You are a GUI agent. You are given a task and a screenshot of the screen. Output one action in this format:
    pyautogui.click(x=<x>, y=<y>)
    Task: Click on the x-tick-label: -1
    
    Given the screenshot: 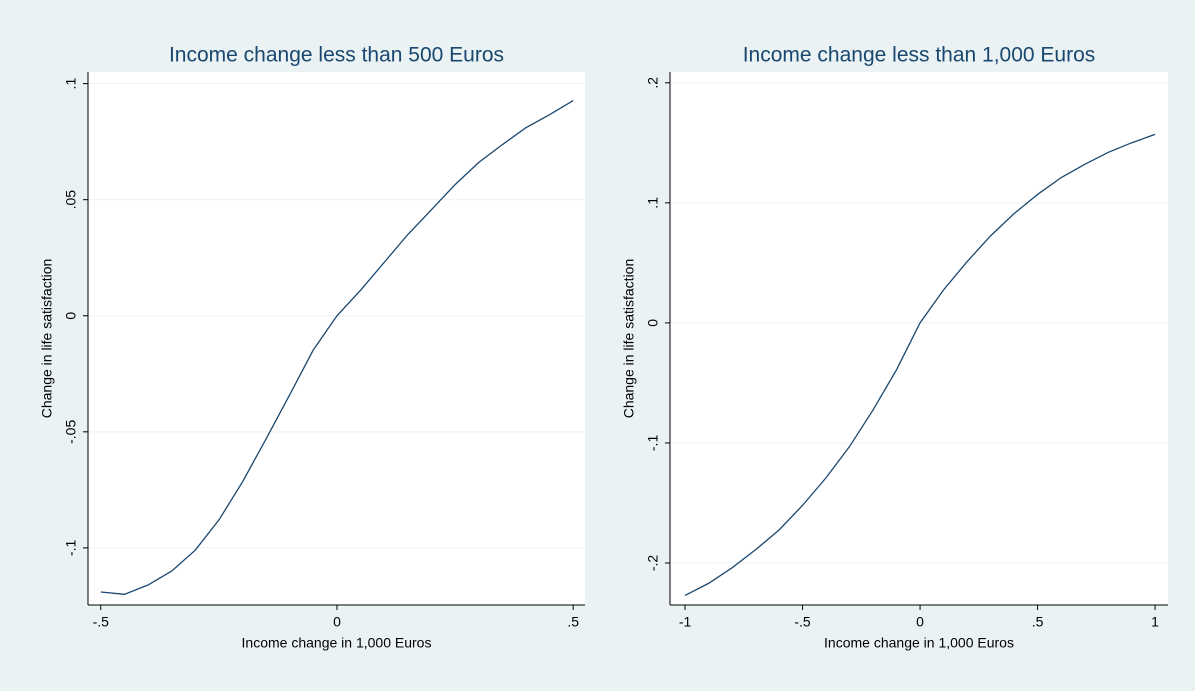 What is the action you would take?
    pyautogui.click(x=685, y=622)
    